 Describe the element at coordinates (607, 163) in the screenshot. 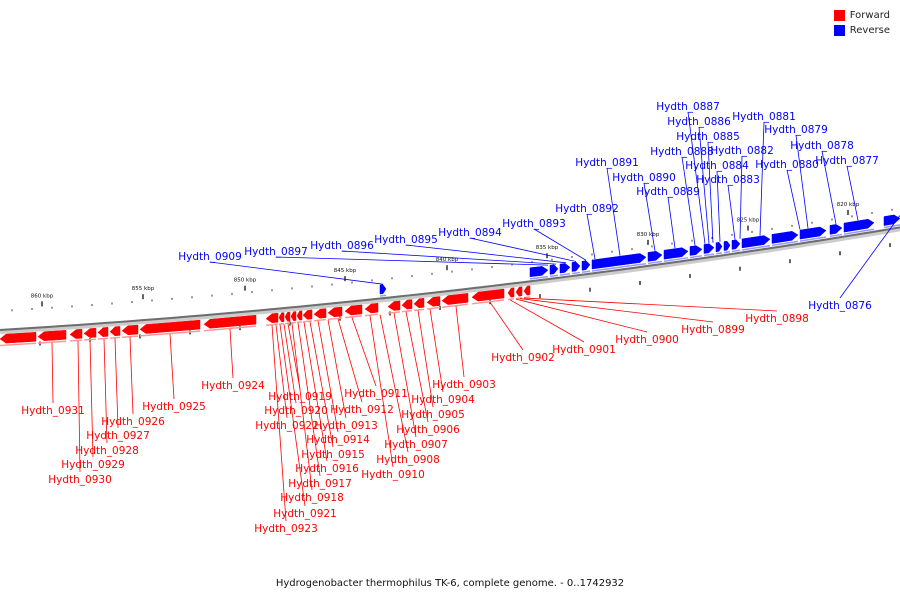

I see `gene-label: Hydth_0891` at that location.